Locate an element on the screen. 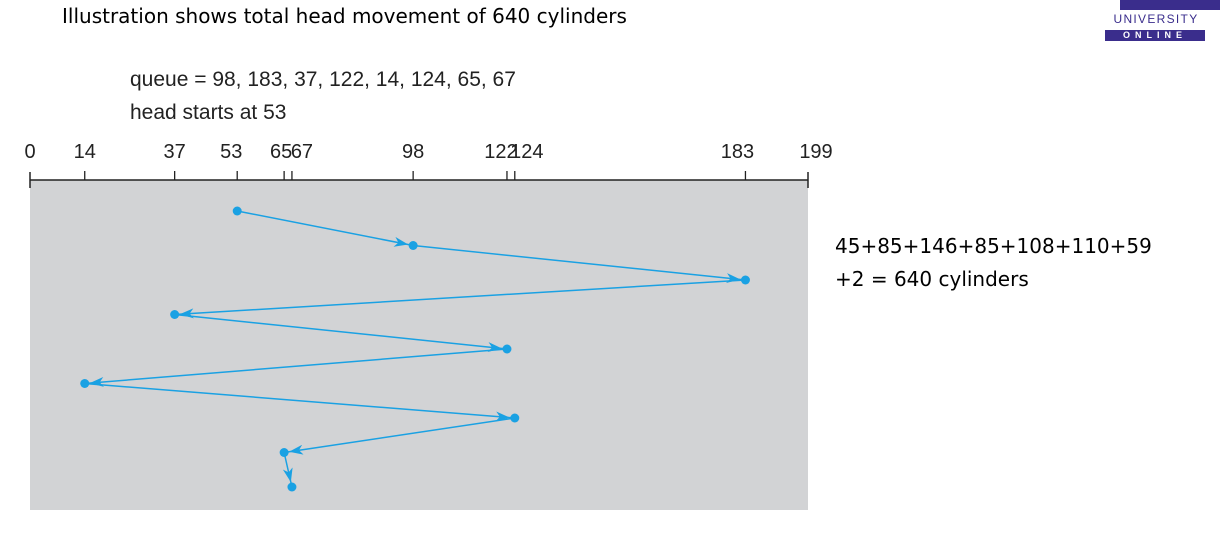 Image resolution: width=1222 pixels, height=543 pixels. tick-label-0: 0 is located at coordinates (29, 152).